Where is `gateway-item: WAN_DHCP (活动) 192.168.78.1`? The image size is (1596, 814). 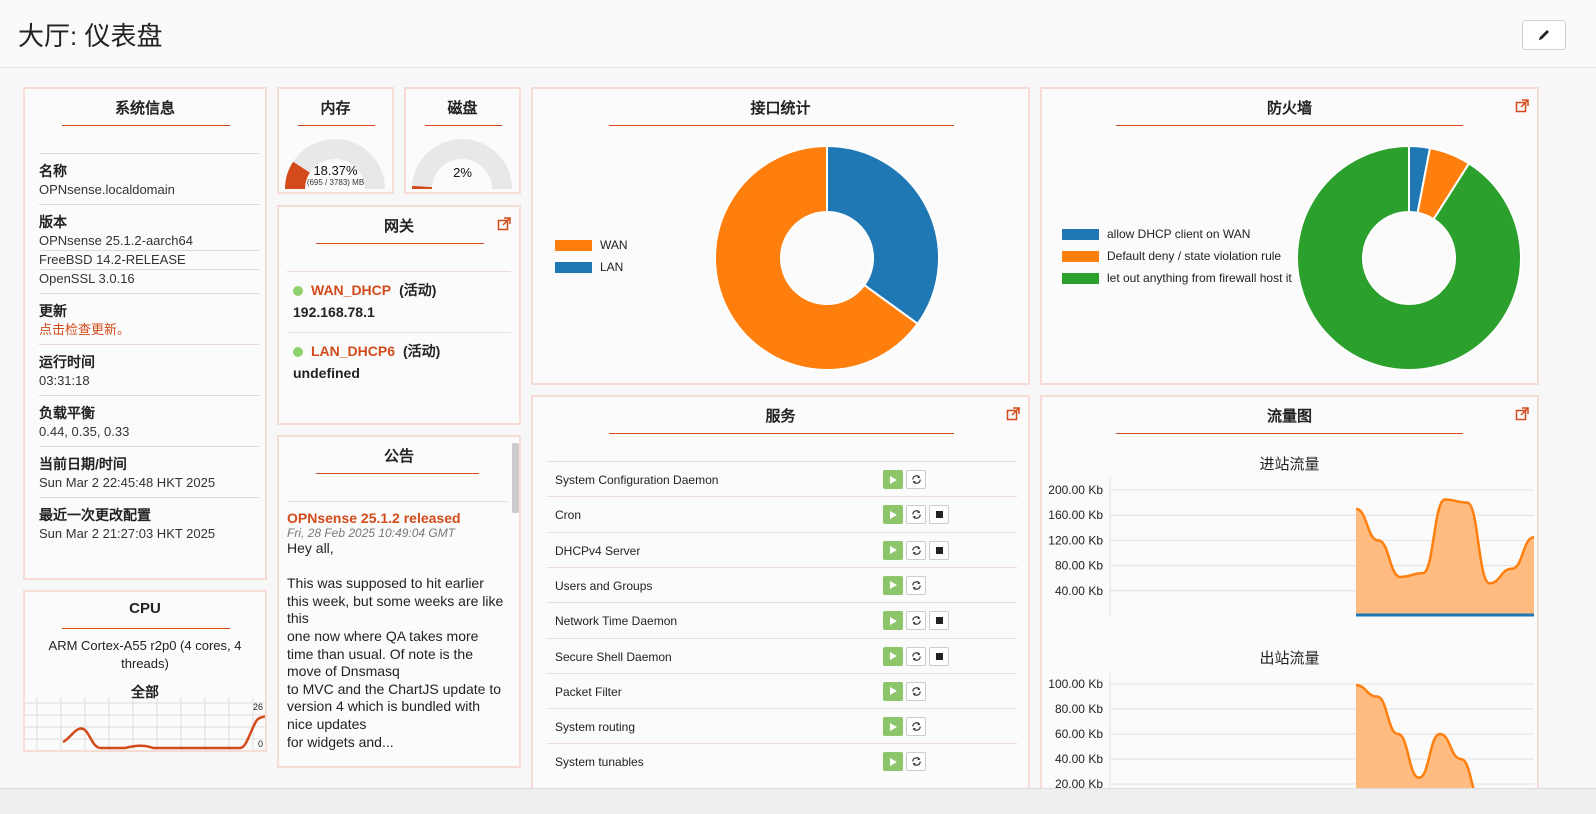 gateway-item: WAN_DHCP (活动) 192.168.78.1 is located at coordinates (399, 301).